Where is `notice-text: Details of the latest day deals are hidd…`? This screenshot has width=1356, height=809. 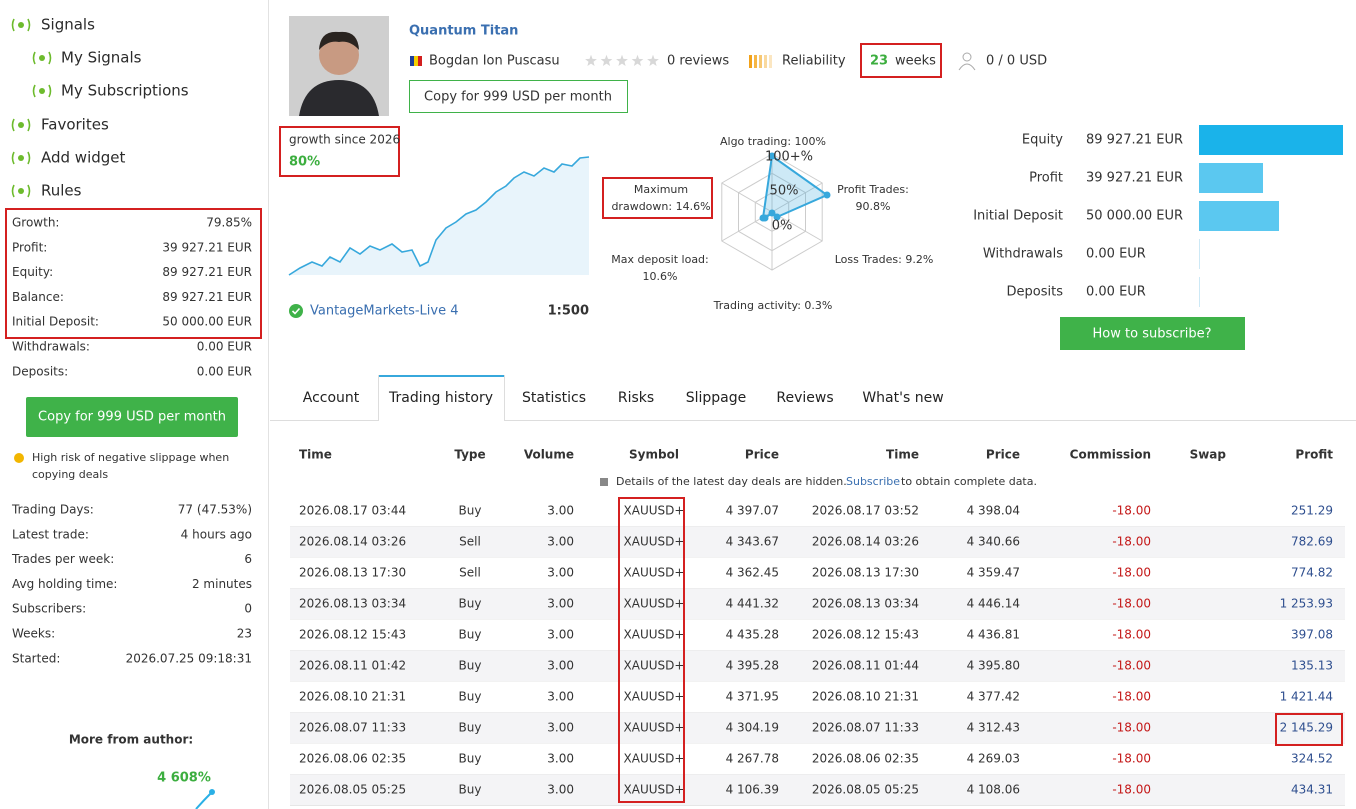 notice-text: Details of the latest day deals are hidd… is located at coordinates (731, 481).